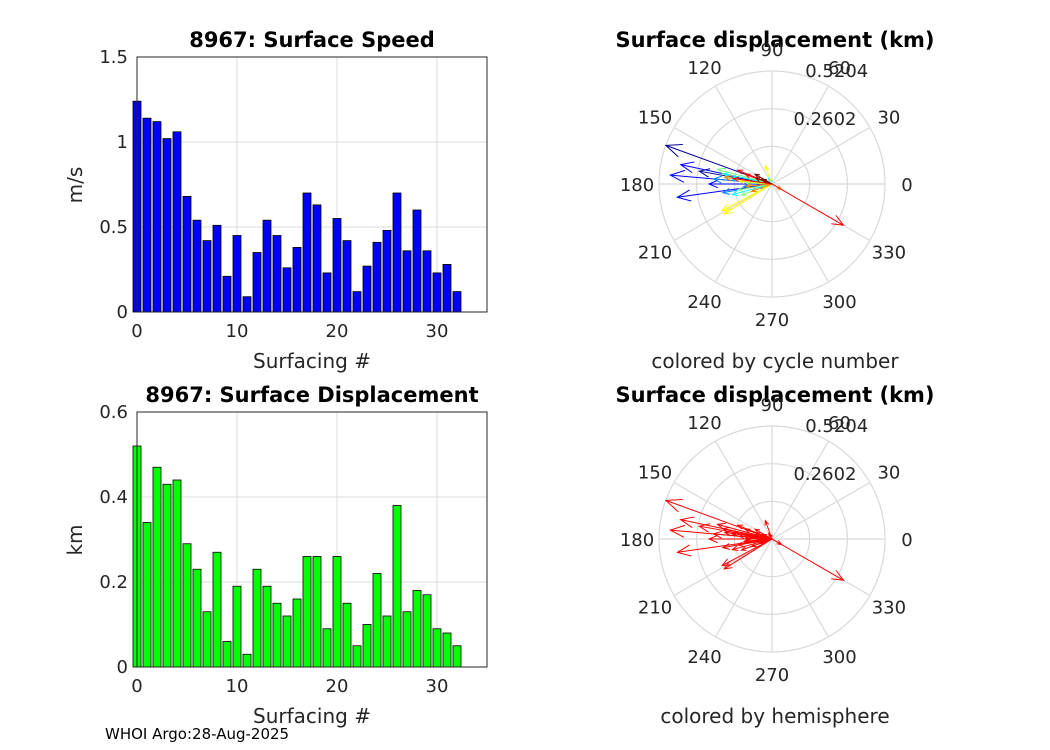 This screenshot has width=1050, height=750. I want to click on polar-hemisphere-rtick-inner: 0.2602, so click(824, 474).